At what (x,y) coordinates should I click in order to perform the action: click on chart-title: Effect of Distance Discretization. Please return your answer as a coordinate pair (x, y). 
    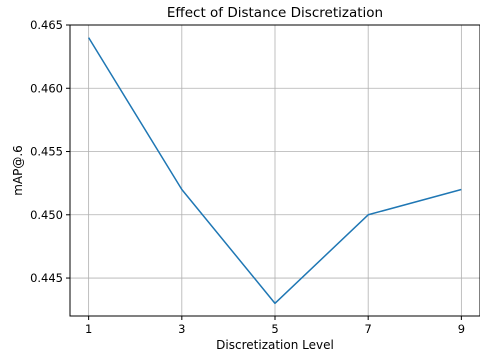
    Looking at the image, I should click on (275, 13).